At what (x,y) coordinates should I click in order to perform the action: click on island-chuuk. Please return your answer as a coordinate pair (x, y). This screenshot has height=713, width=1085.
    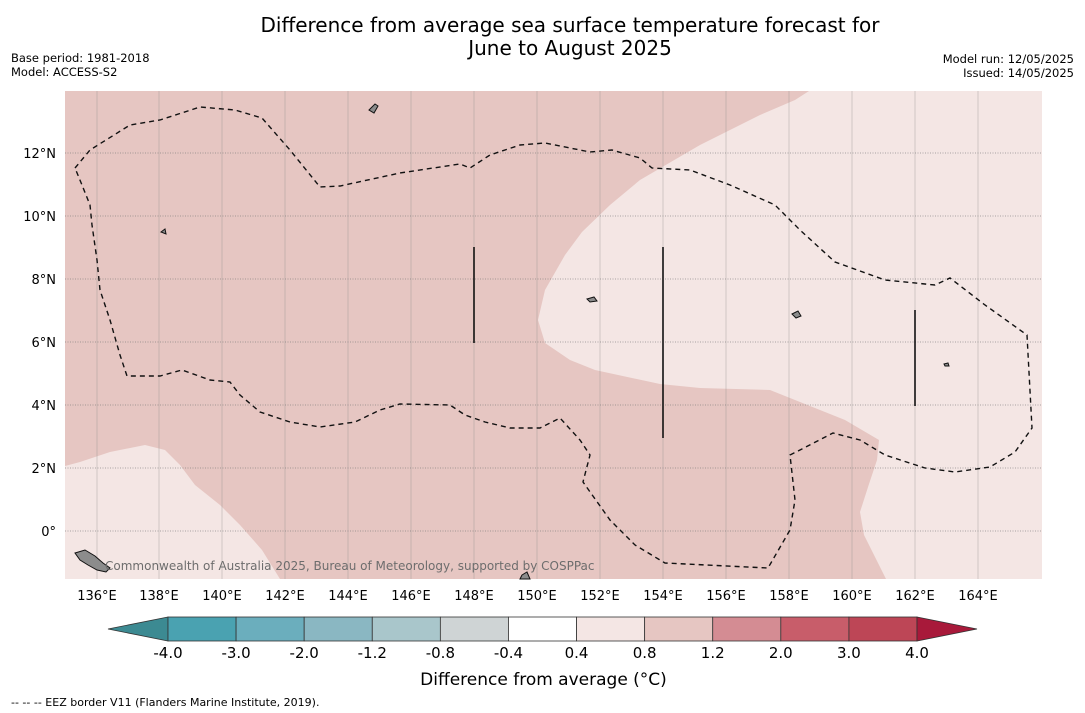
    Looking at the image, I should click on (592, 299).